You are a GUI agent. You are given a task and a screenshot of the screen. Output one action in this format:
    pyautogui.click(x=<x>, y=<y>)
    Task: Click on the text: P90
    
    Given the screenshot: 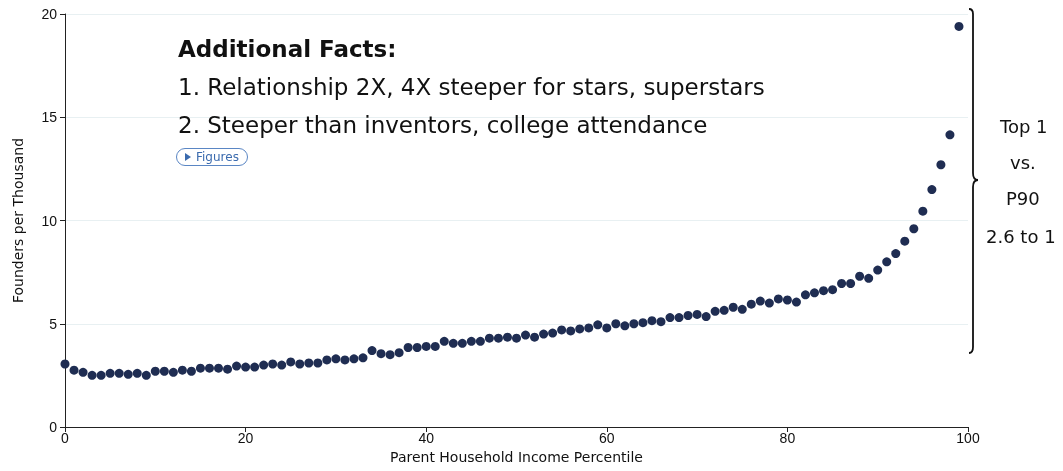 What is the action you would take?
    pyautogui.click(x=1023, y=198)
    